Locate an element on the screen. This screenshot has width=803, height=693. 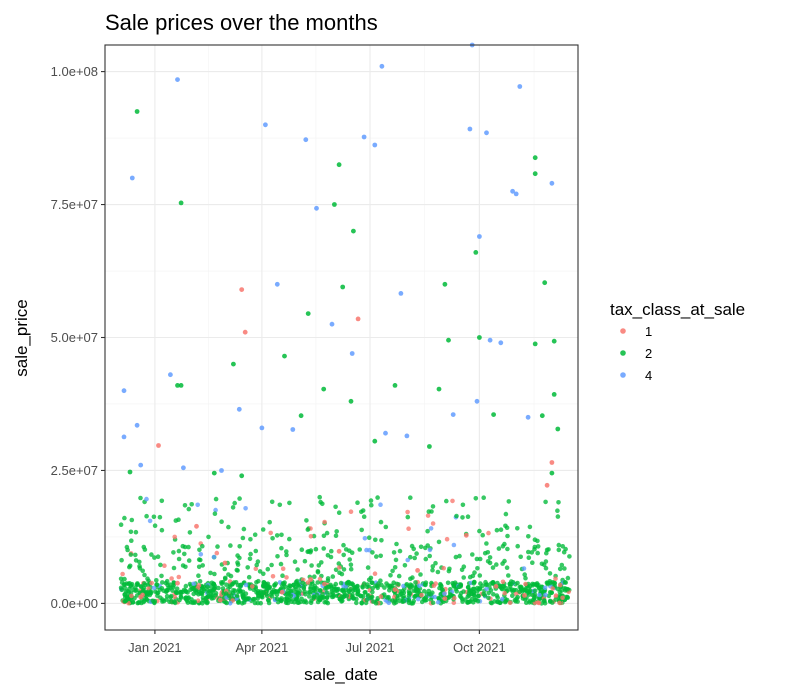
y-tick-label: 7.5e+07 is located at coordinates (74, 204).